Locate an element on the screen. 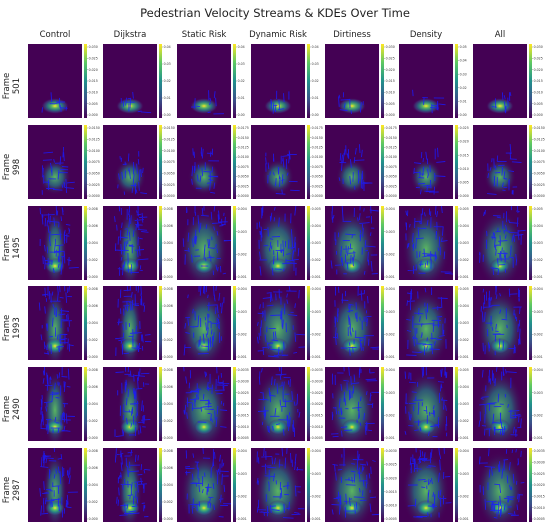 The height and width of the screenshot is (522, 550). colorbar-tick-label: 0.025 is located at coordinates (538, 58).